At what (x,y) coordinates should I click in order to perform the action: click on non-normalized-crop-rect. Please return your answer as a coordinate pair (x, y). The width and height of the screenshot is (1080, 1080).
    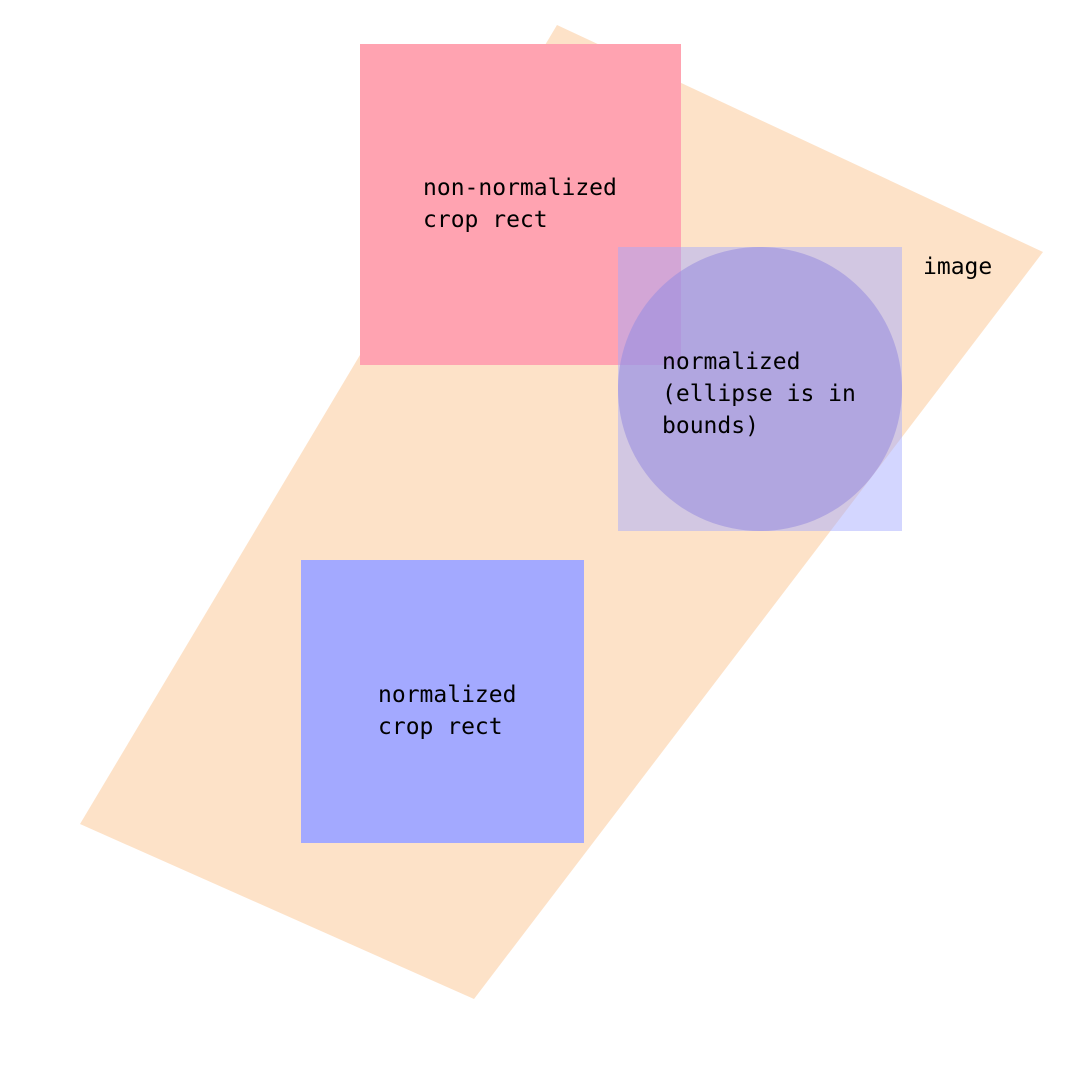
    Looking at the image, I should click on (520, 204).